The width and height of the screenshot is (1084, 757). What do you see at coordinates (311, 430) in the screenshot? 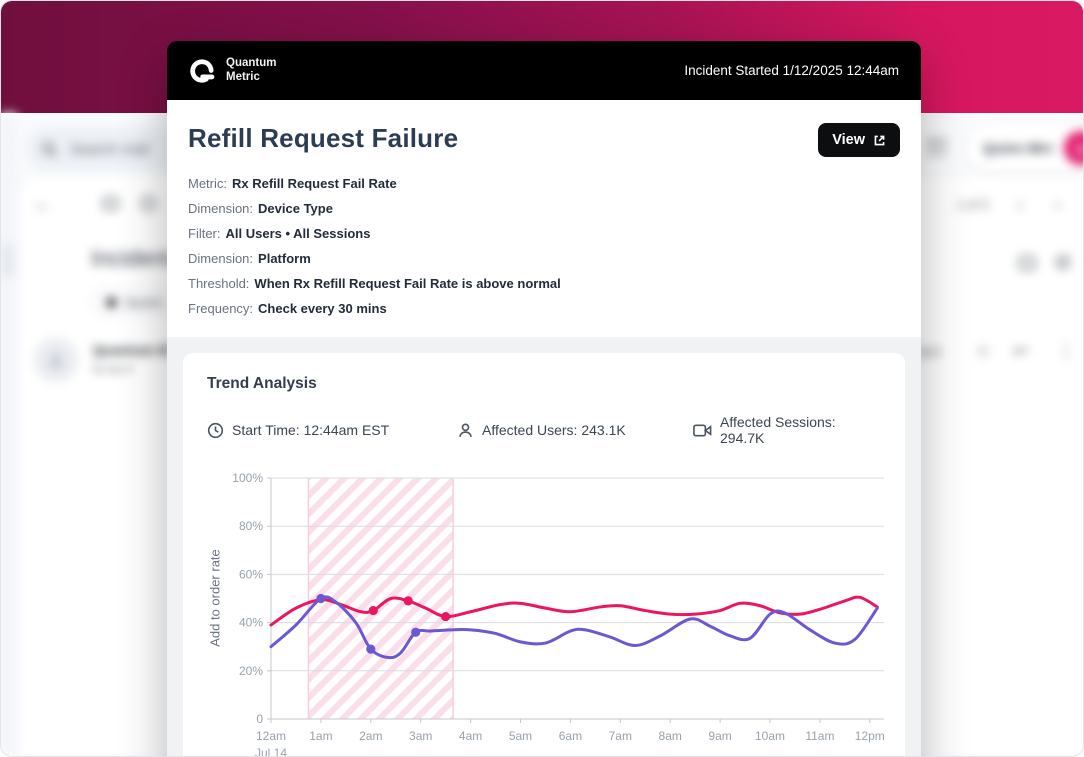
I see `stat-start-time-text: Start Time: 12:44am EST` at bounding box center [311, 430].